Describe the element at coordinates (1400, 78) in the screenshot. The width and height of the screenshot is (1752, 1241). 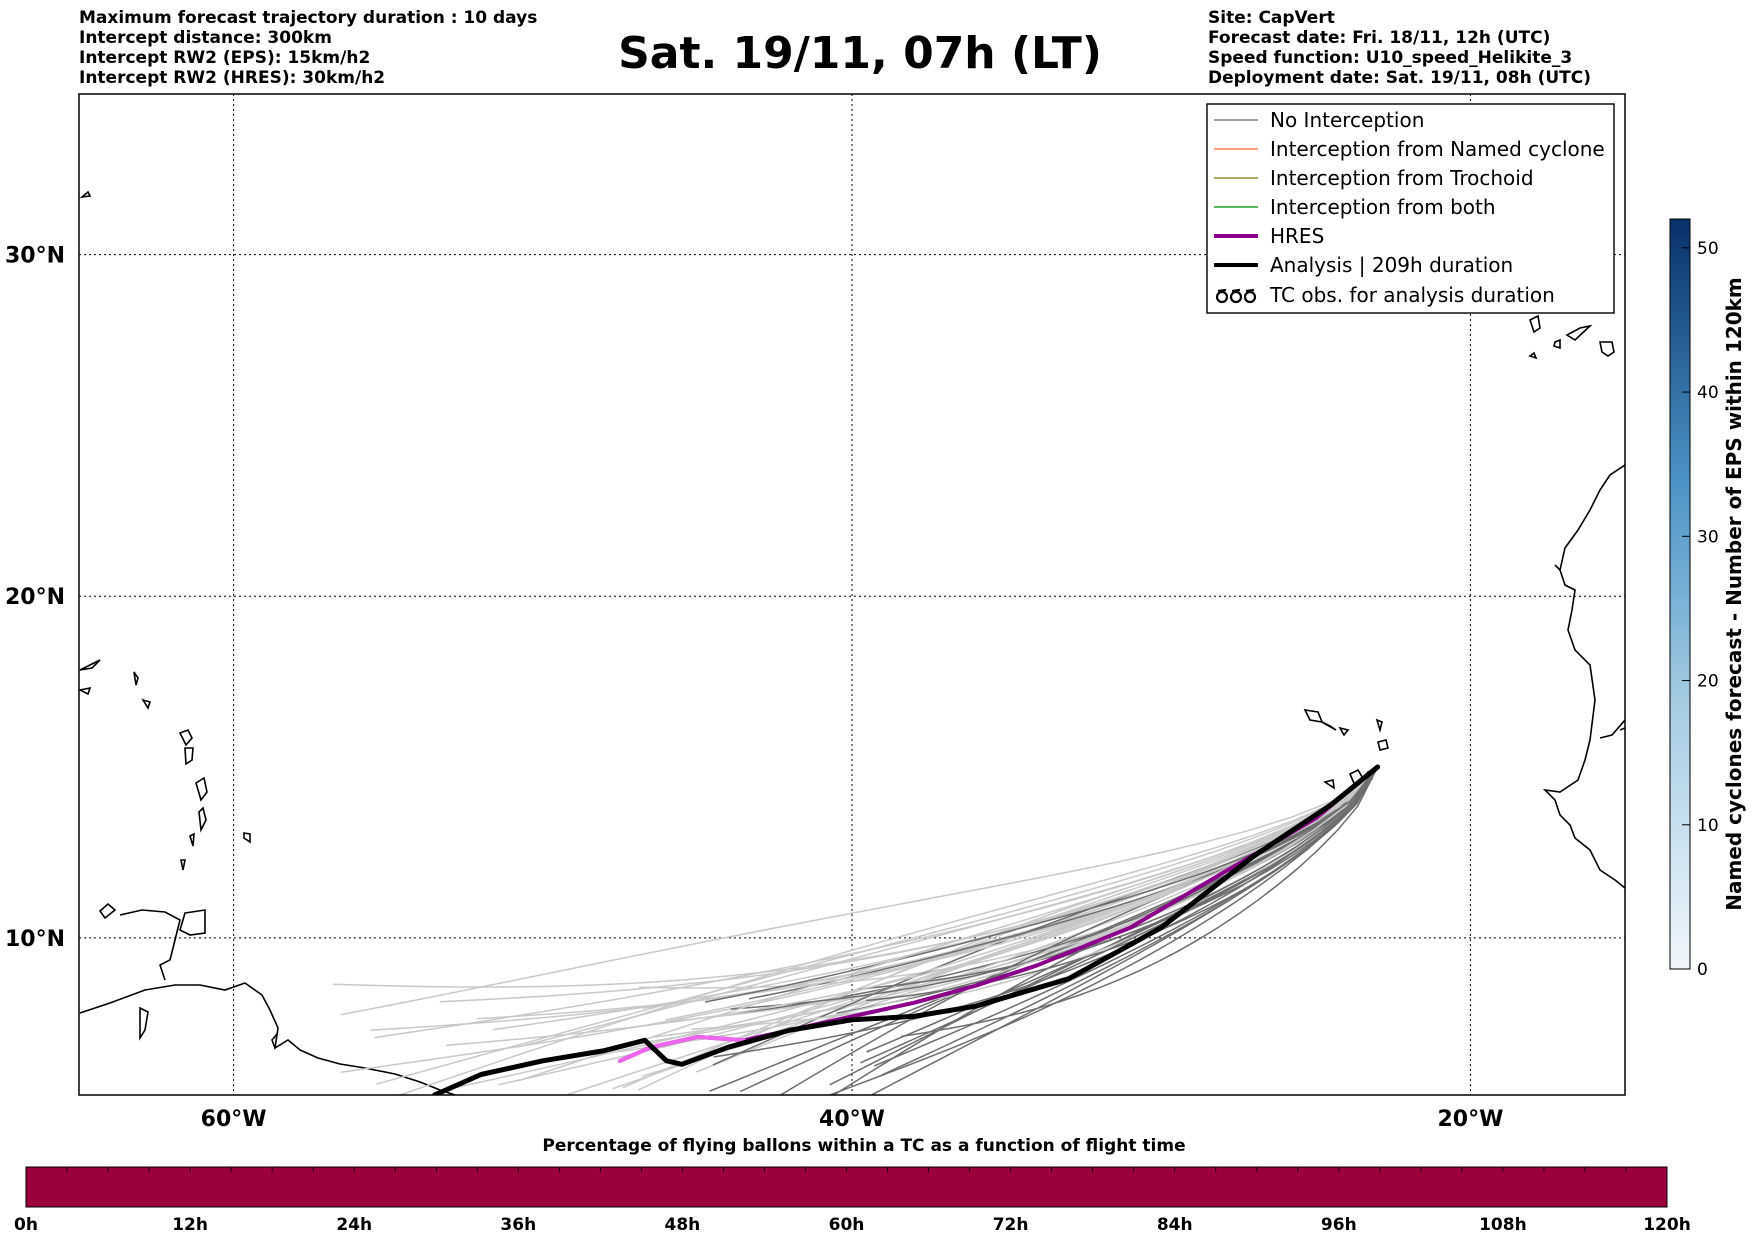
I see `info-line: Deployment date: Sat. 19/11, 08h (UTC)` at that location.